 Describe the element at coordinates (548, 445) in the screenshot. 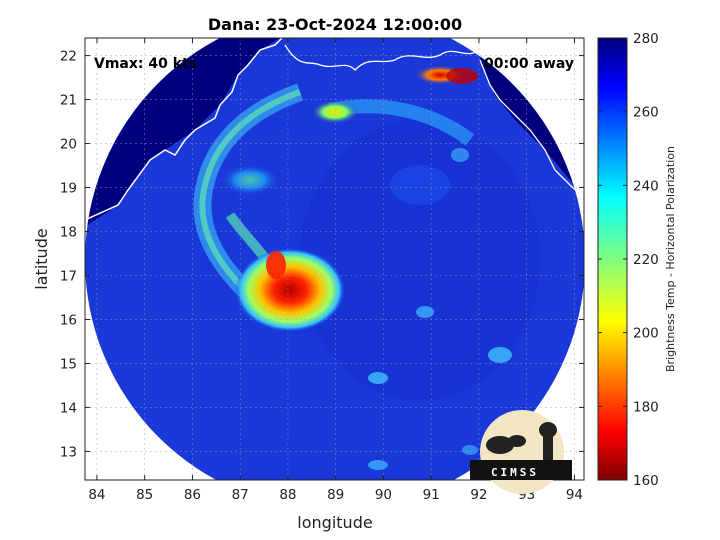

I see `water-tower-icon` at that location.